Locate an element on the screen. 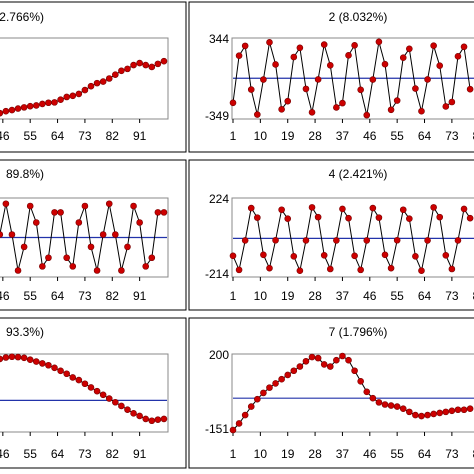  y-tick-label: -151 is located at coordinates (217, 429).